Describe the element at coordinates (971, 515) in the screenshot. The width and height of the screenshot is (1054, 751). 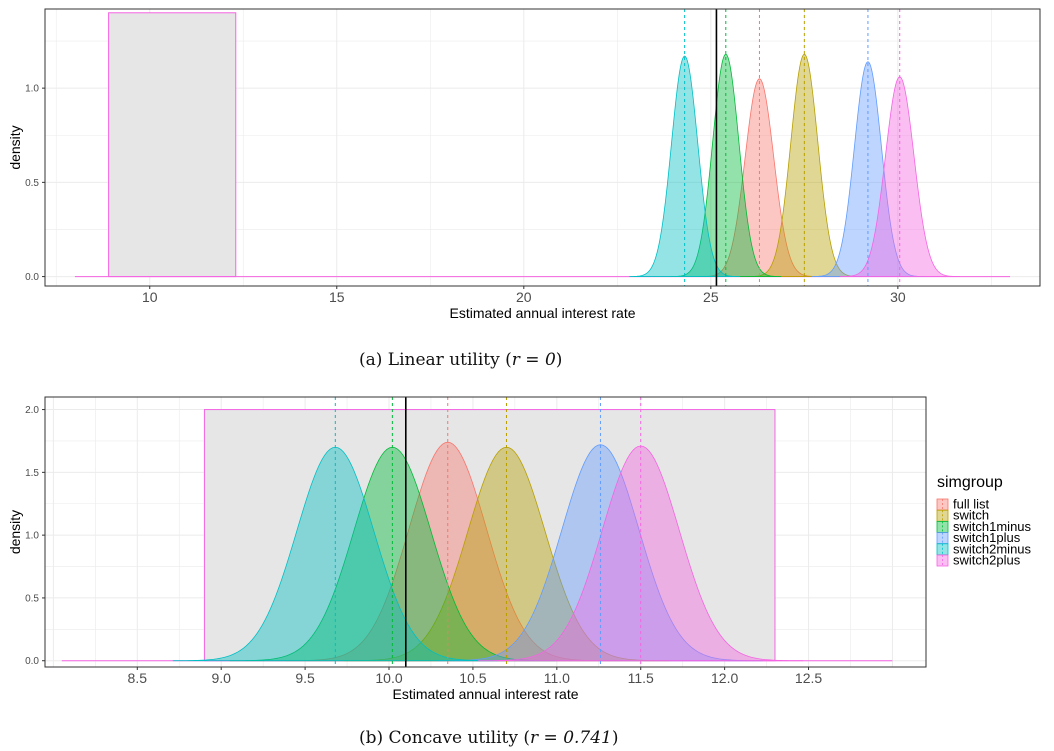
I see `legend-label-switch: switch` at that location.